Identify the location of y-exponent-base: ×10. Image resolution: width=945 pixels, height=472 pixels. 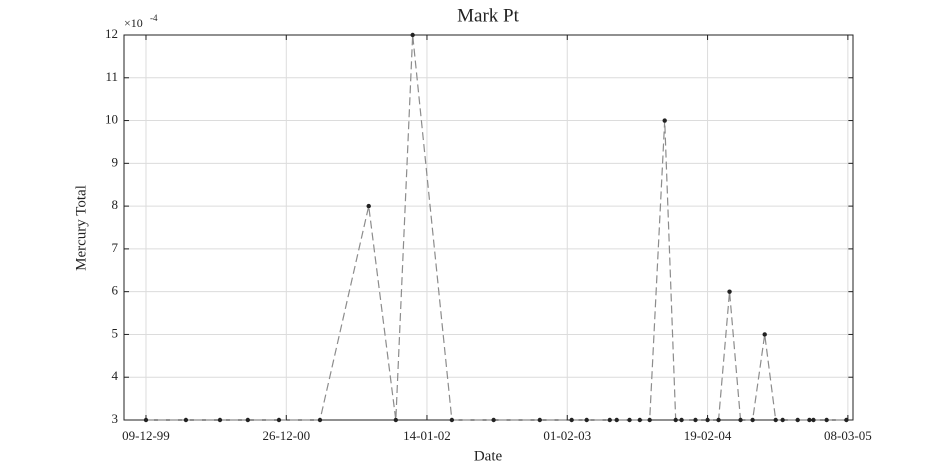
(133, 23).